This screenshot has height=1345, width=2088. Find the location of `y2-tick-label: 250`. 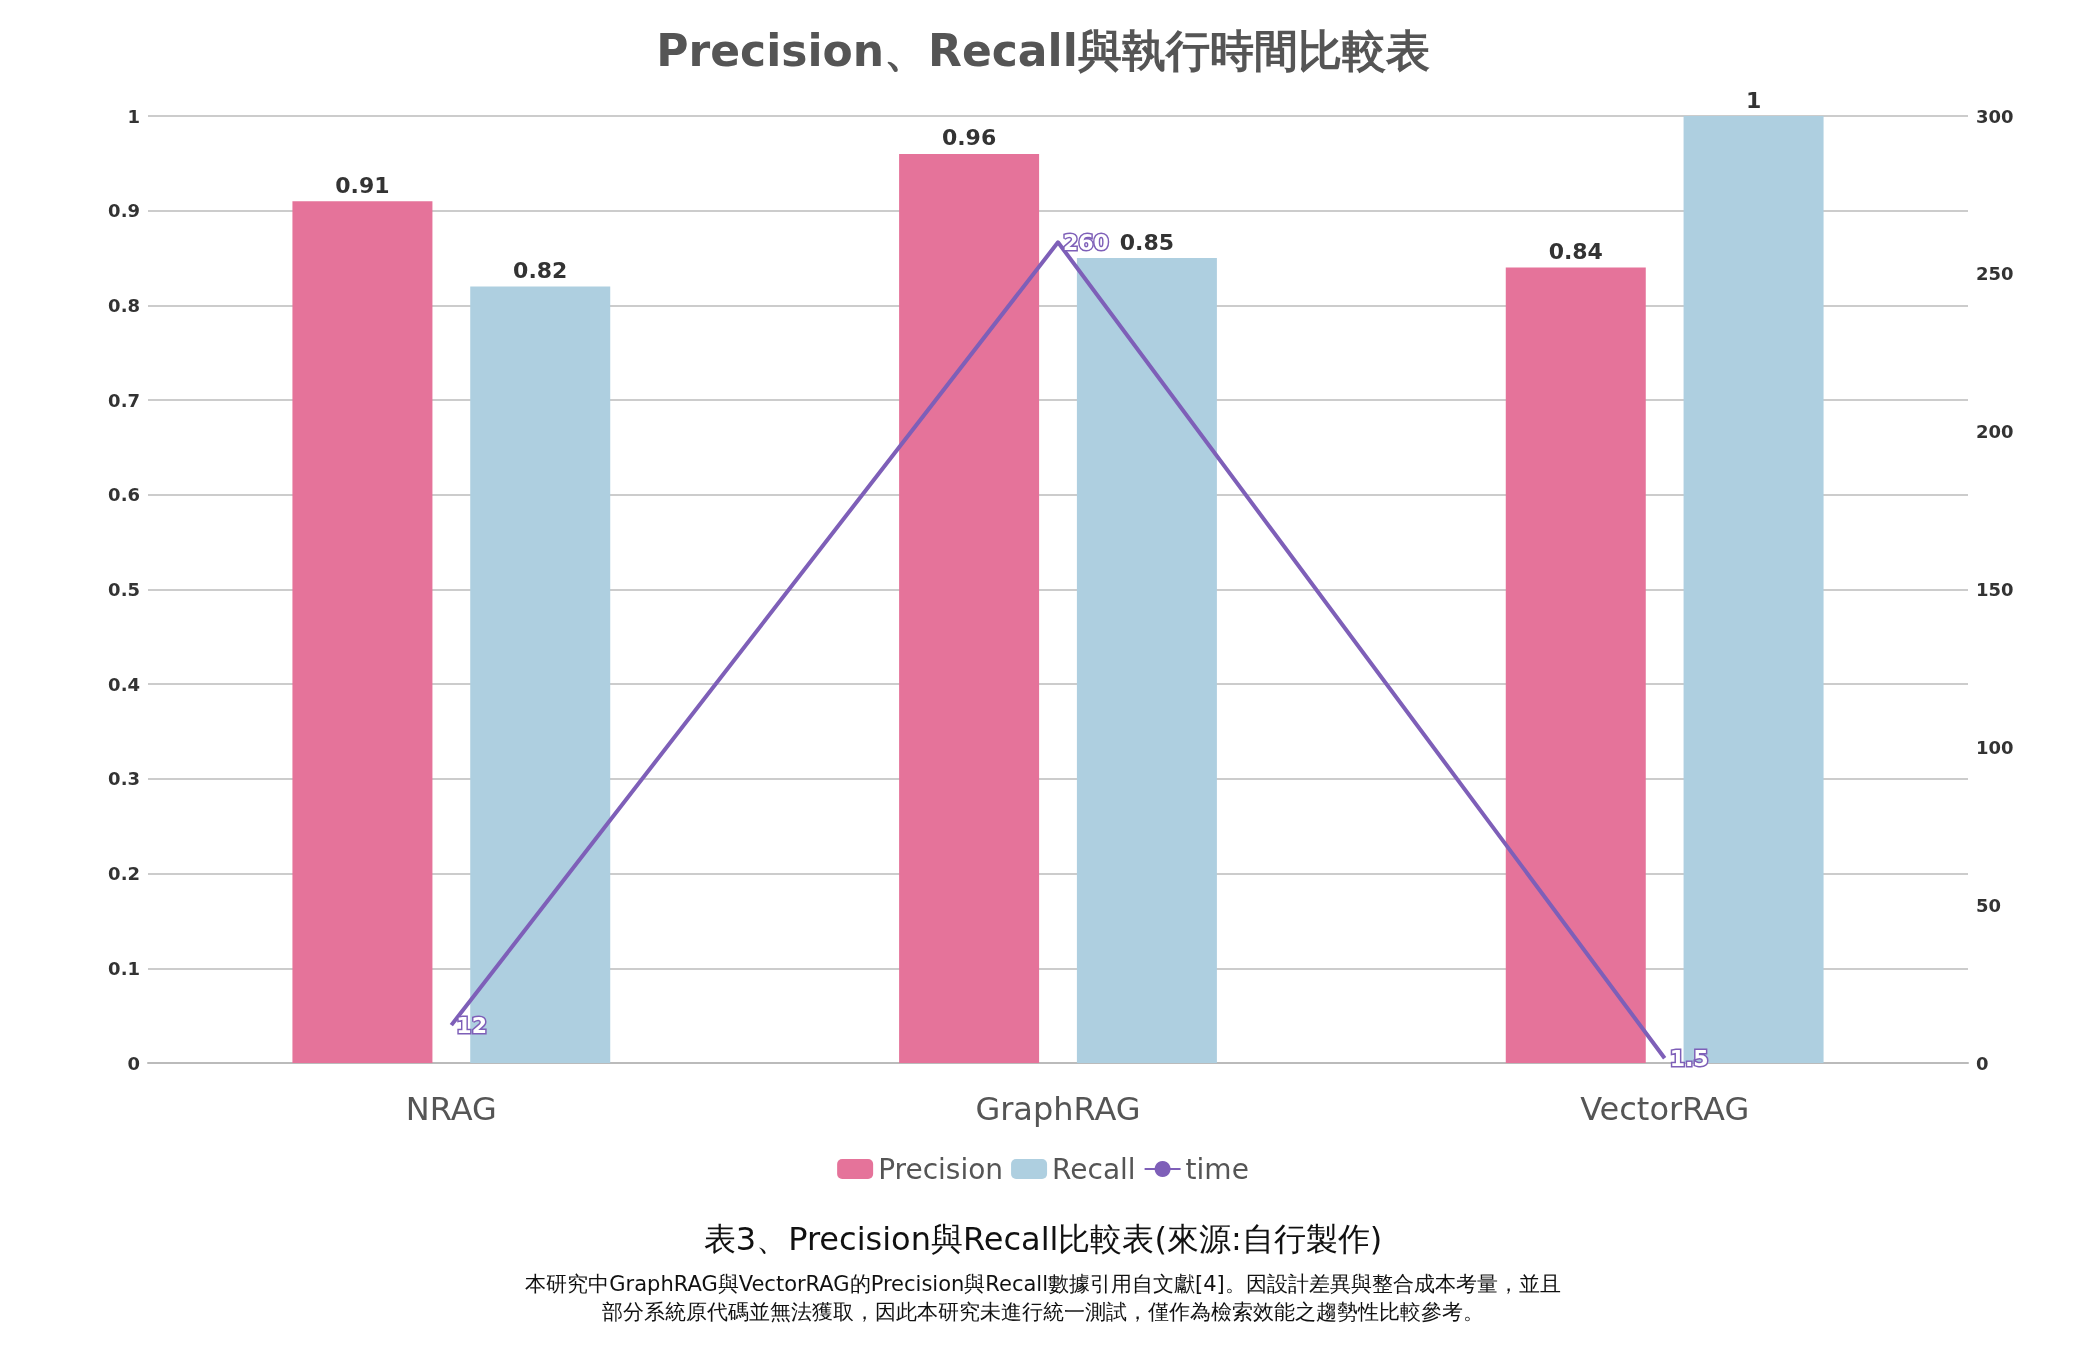

y2-tick-label: 250 is located at coordinates (1995, 274).